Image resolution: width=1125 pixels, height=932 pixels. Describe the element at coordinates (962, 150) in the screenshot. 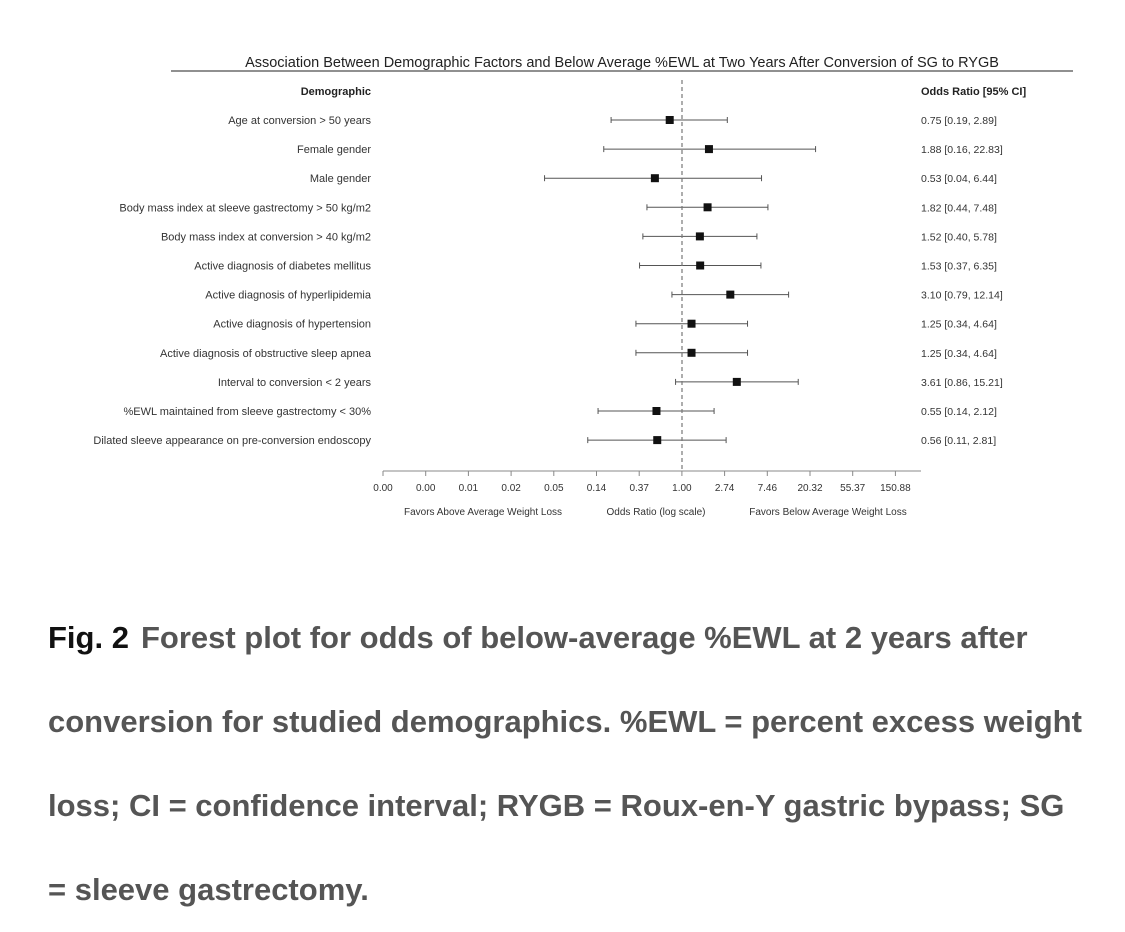

I see `or-value-text: 1.88 [0.16, 22.83]` at that location.